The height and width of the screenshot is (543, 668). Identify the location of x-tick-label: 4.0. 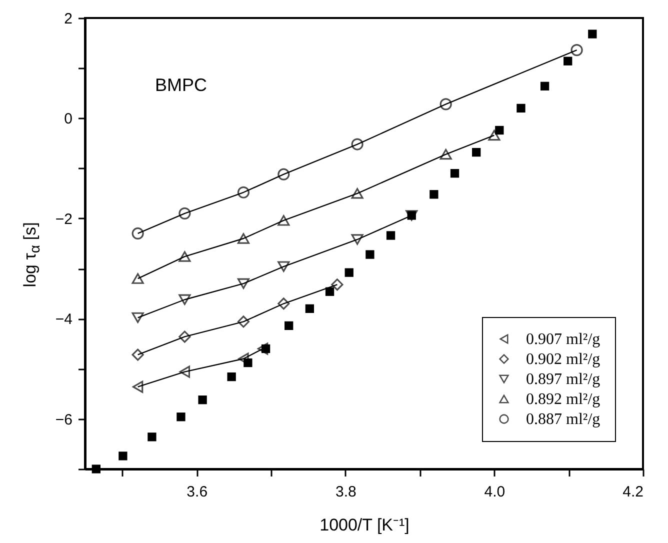
(495, 492).